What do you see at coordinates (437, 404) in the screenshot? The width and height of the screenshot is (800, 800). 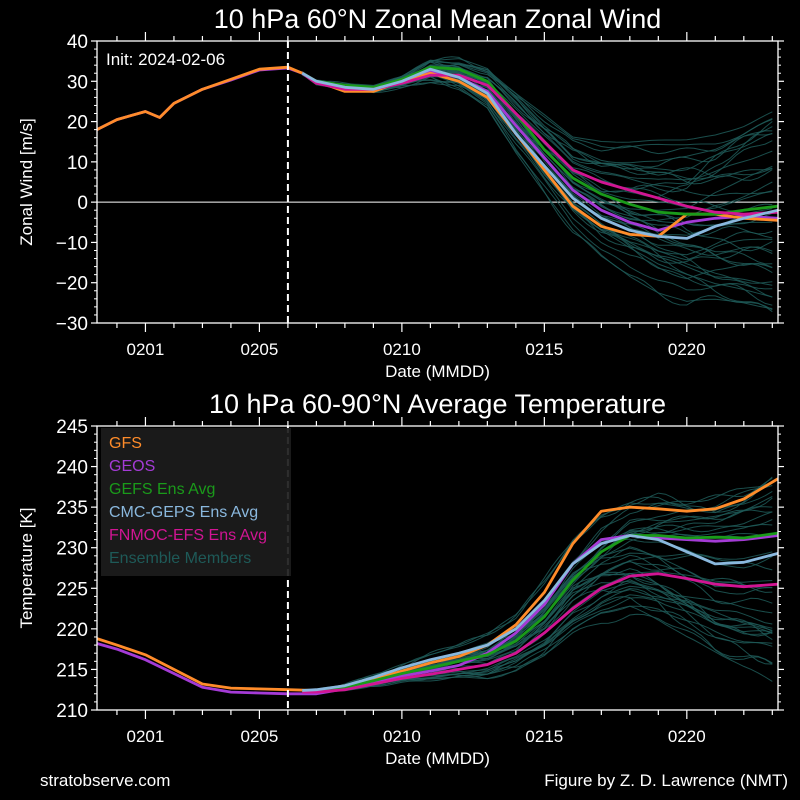 I see `chart-title: 10 hPa 60-90°N Average Temperature` at bounding box center [437, 404].